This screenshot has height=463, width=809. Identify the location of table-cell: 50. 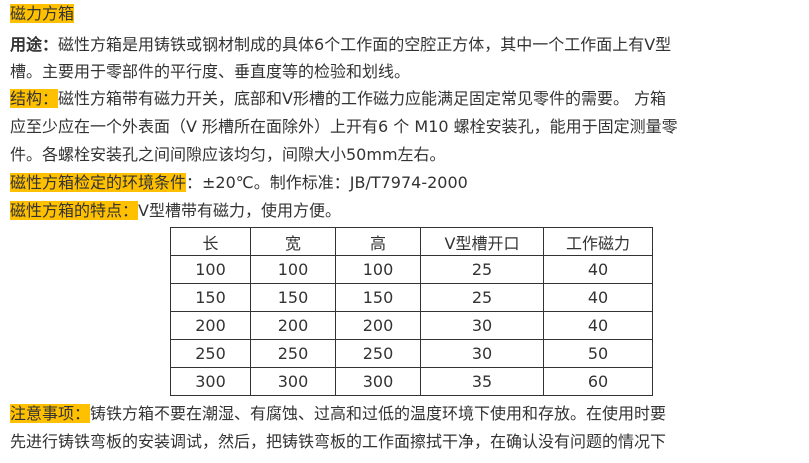
(598, 353).